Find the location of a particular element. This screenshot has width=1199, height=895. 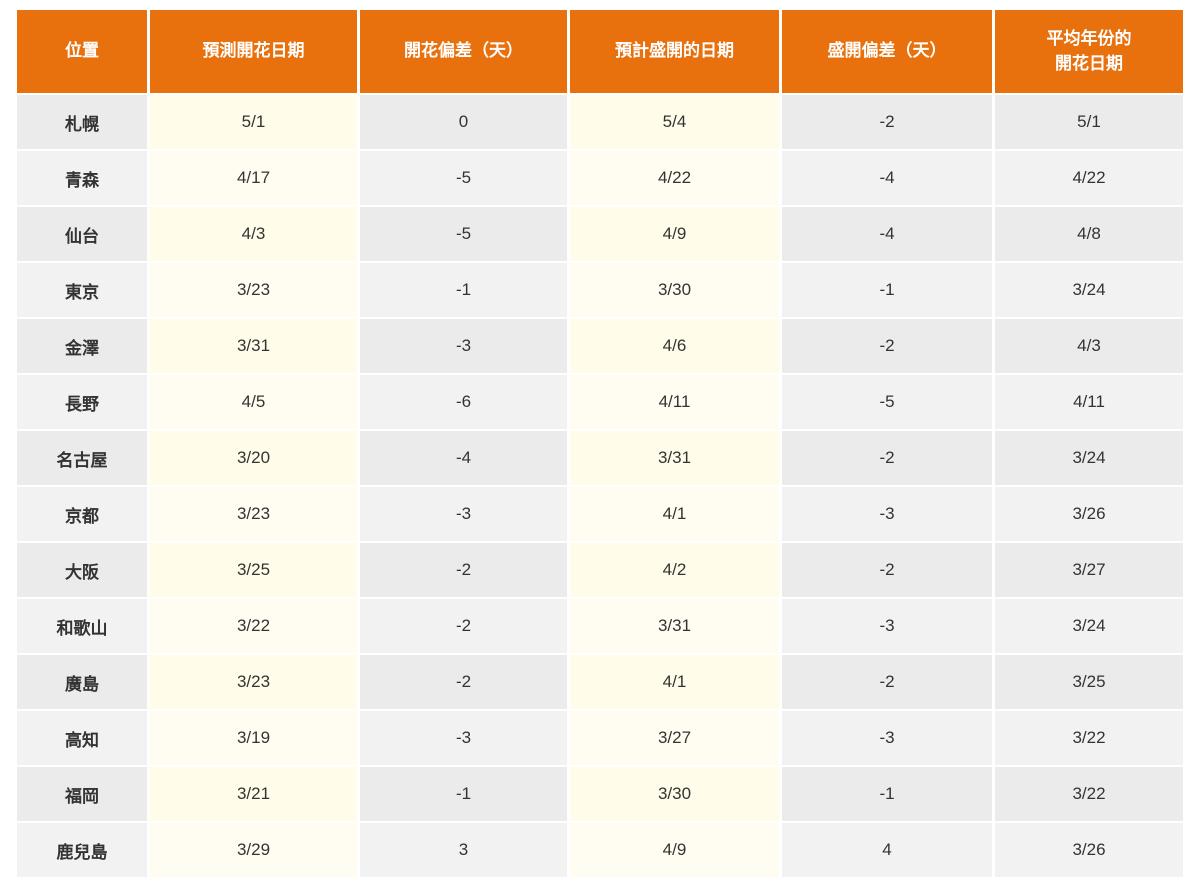

first-bloom-date-cell: 3/21 is located at coordinates (255, 795).